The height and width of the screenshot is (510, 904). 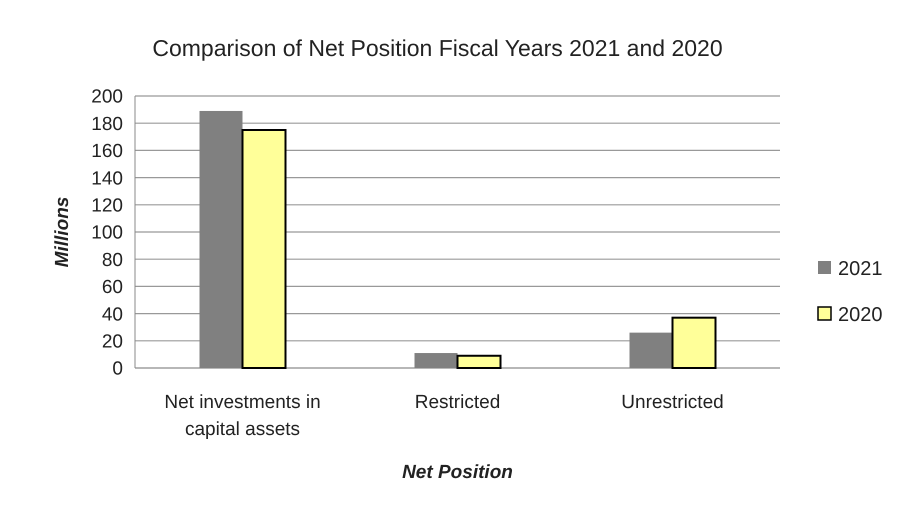 What do you see at coordinates (860, 315) in the screenshot?
I see `legend-label: 2020` at bounding box center [860, 315].